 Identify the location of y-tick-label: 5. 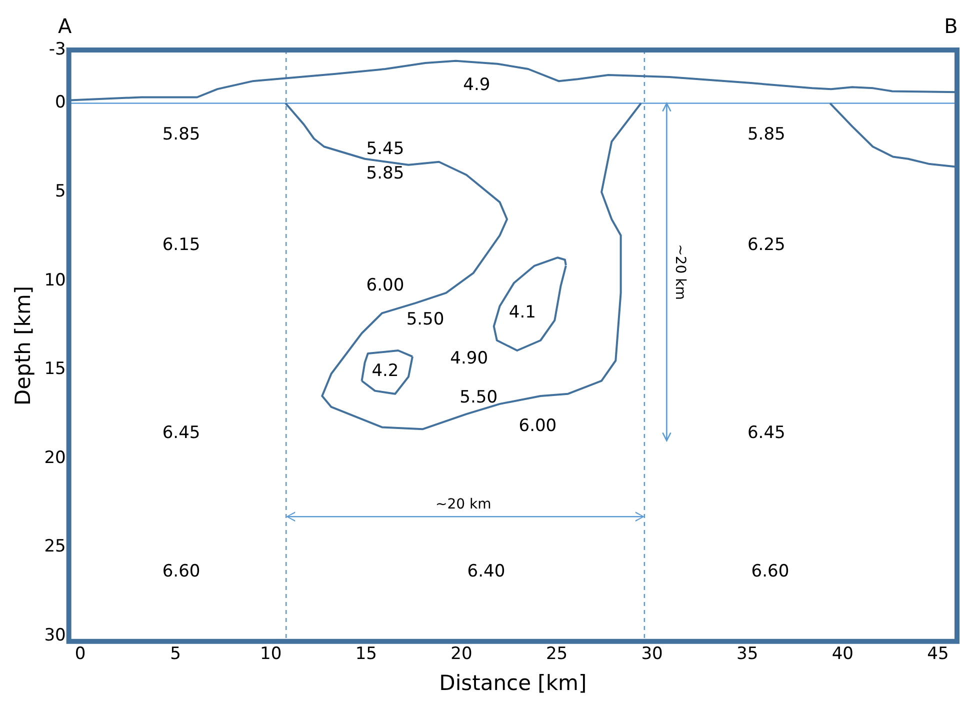
(60, 192).